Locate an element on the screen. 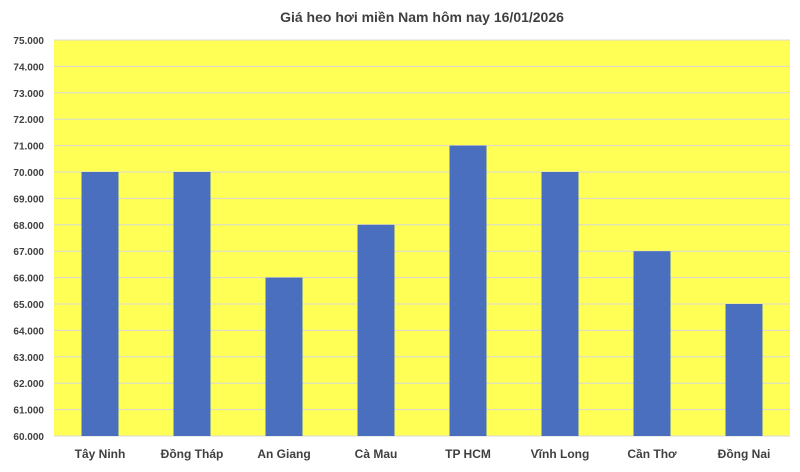 The height and width of the screenshot is (472, 800). x-tick-label: TP HCM is located at coordinates (468, 454).